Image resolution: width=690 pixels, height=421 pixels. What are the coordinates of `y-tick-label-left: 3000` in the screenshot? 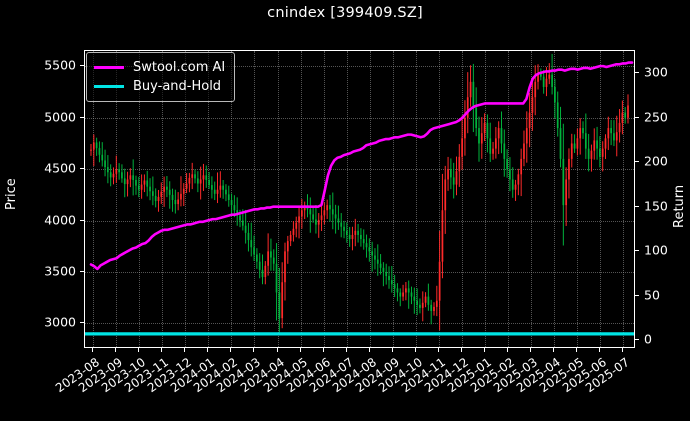 It's located at (60, 322).